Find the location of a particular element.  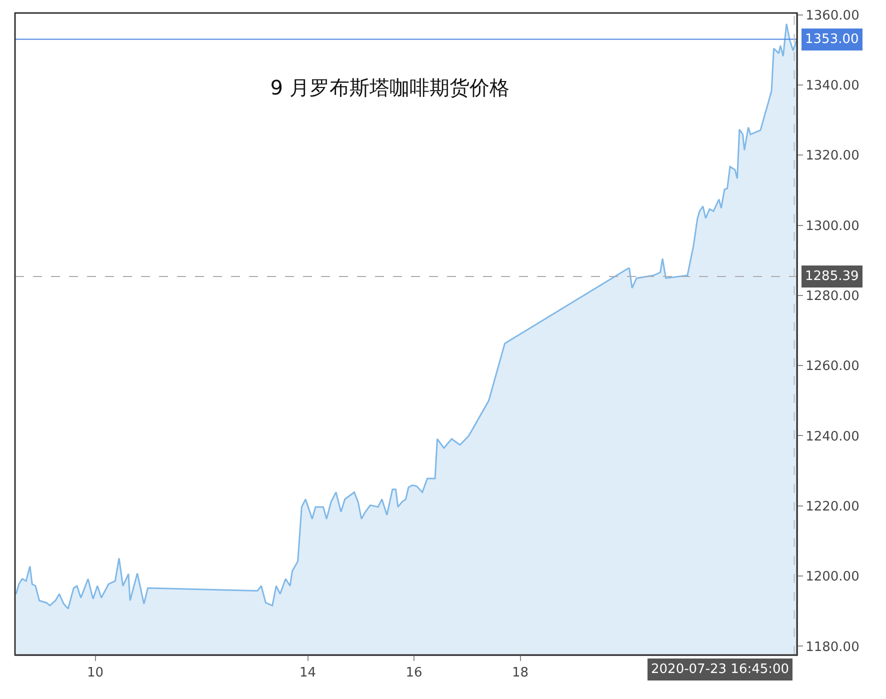

y-tick-label: 1220.00 is located at coordinates (833, 506).